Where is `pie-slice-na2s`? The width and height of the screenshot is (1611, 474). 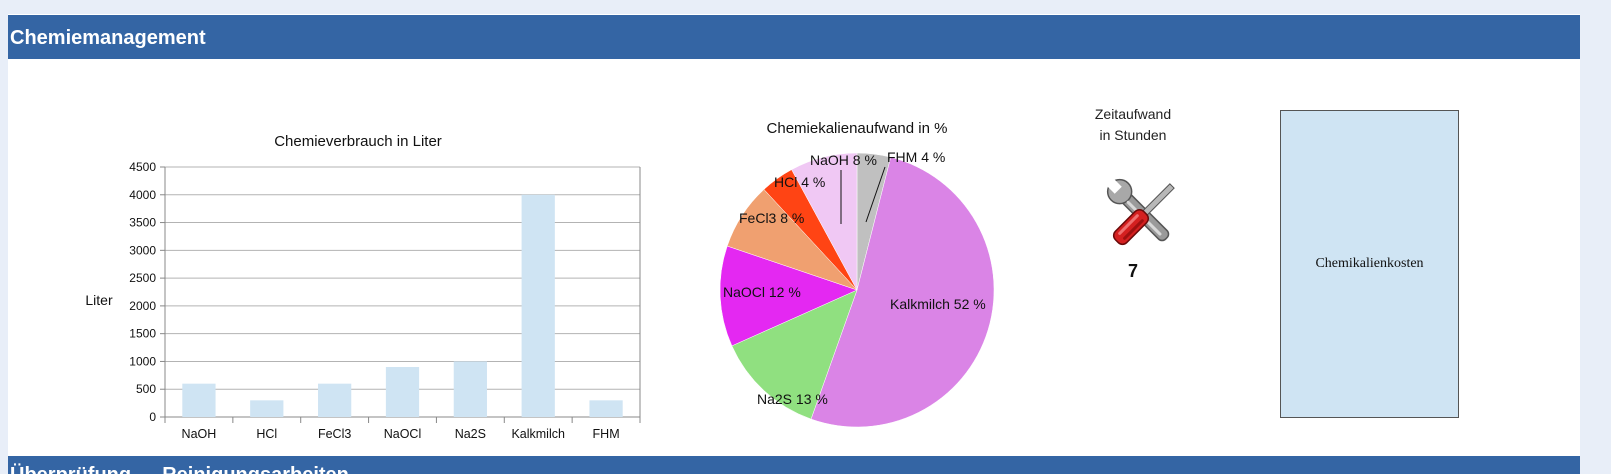 pie-slice-na2s is located at coordinates (794, 354).